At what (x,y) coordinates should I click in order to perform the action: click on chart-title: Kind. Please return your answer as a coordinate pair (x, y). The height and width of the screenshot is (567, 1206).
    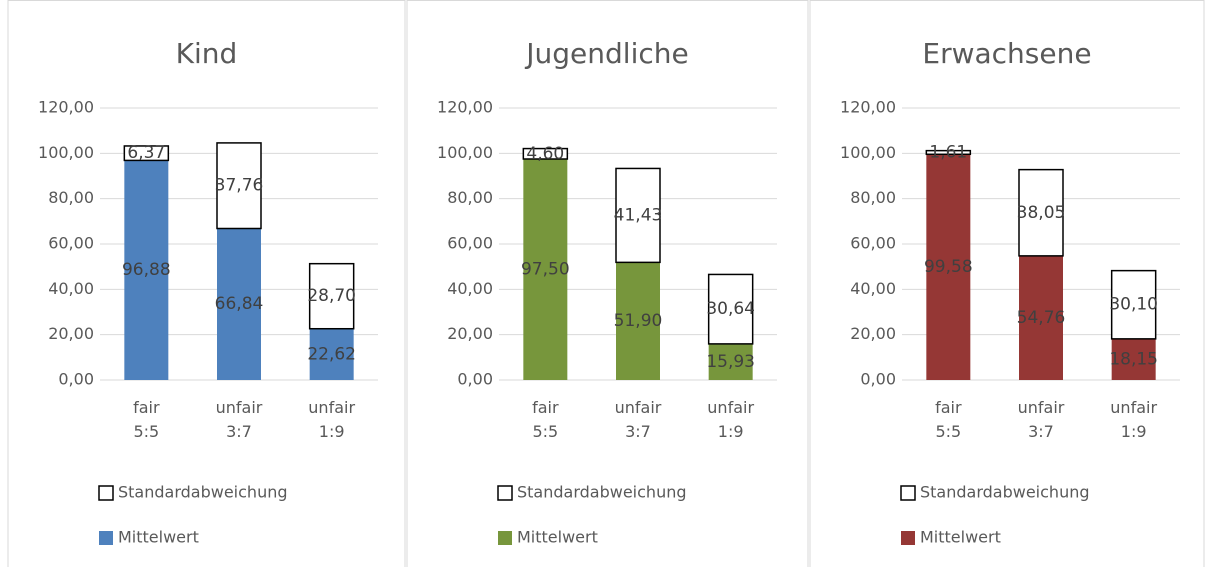
    Looking at the image, I should click on (207, 53).